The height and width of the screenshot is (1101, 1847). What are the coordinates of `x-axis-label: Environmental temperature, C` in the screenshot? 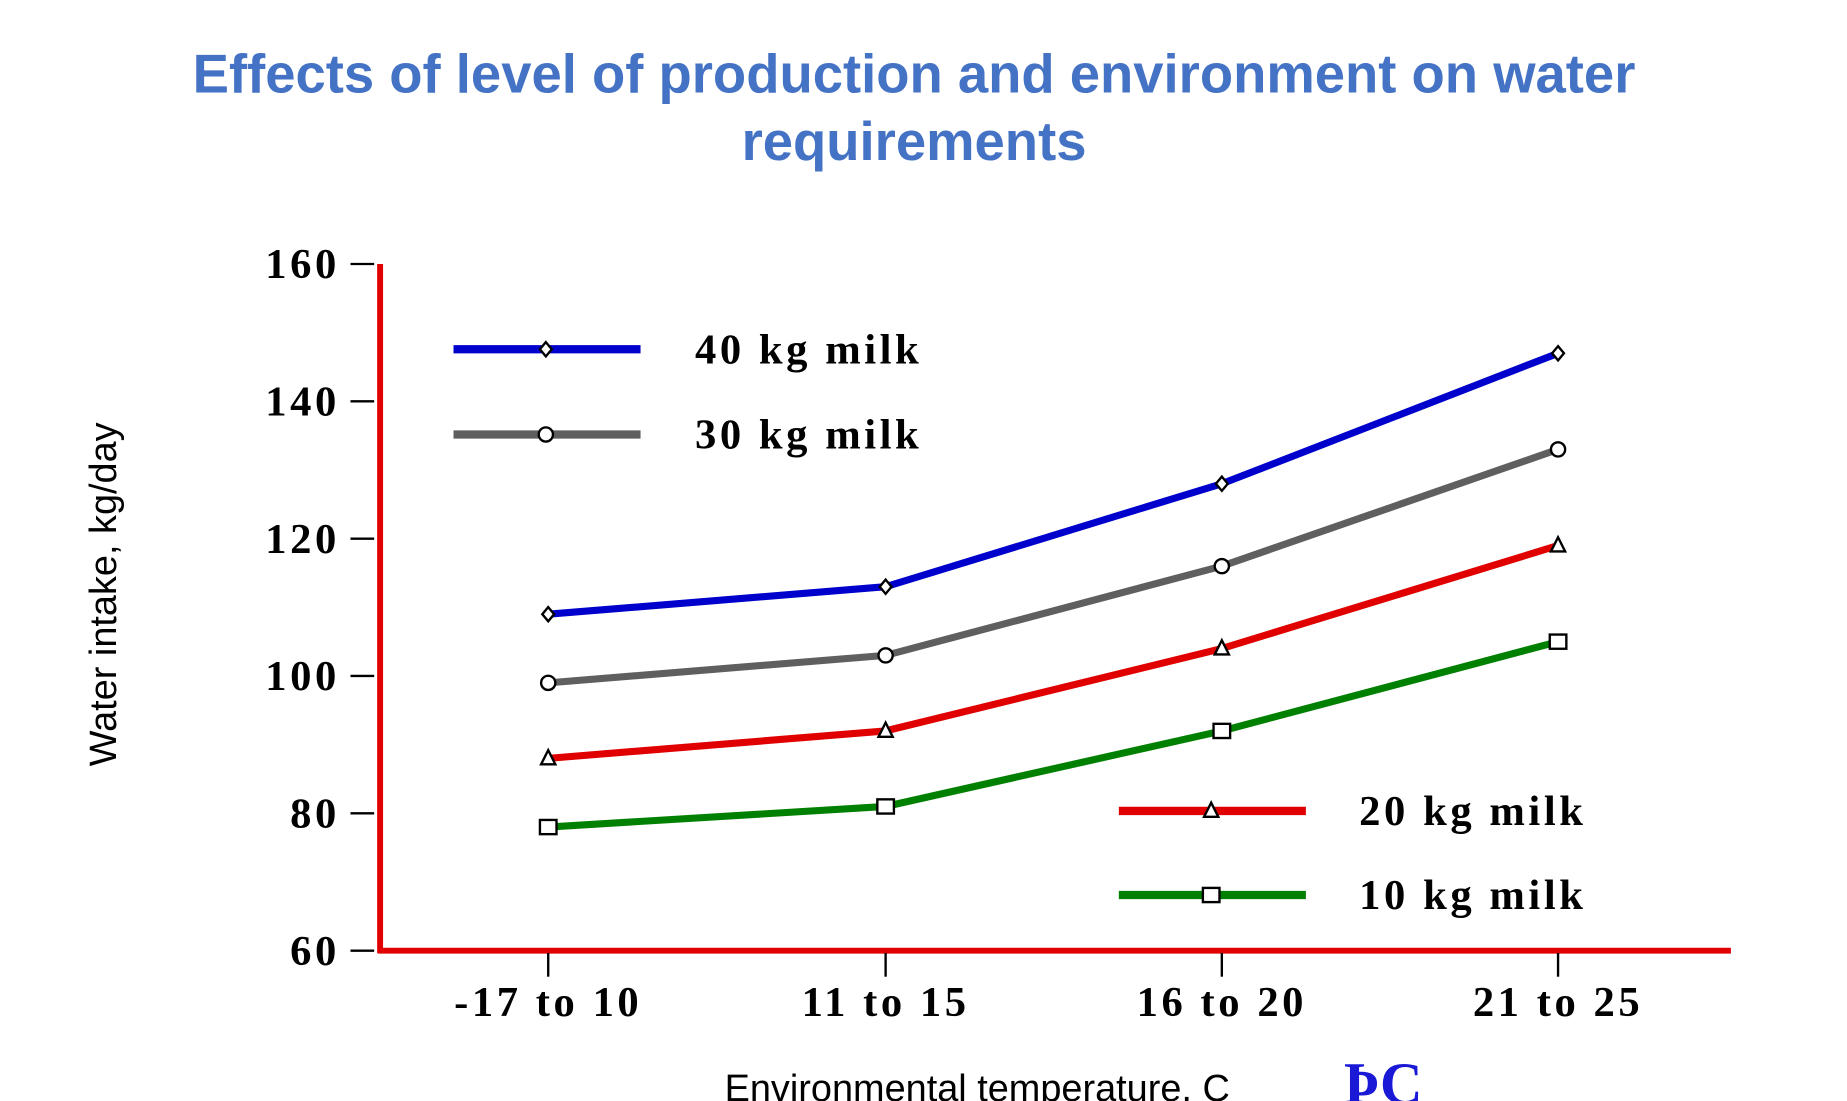 It's located at (977, 1084).